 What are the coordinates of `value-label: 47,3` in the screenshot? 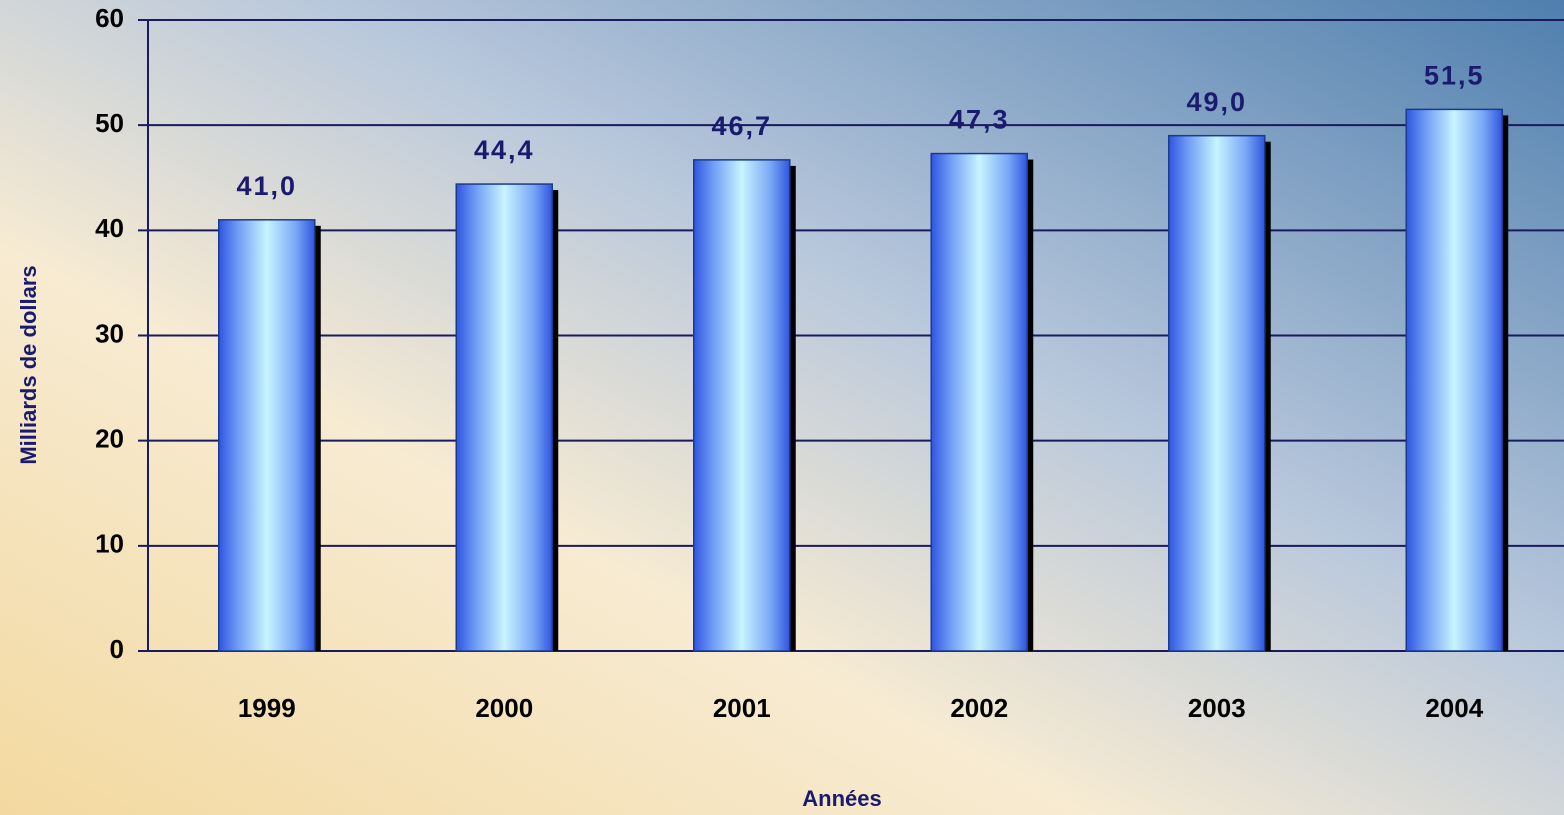 It's located at (979, 120).